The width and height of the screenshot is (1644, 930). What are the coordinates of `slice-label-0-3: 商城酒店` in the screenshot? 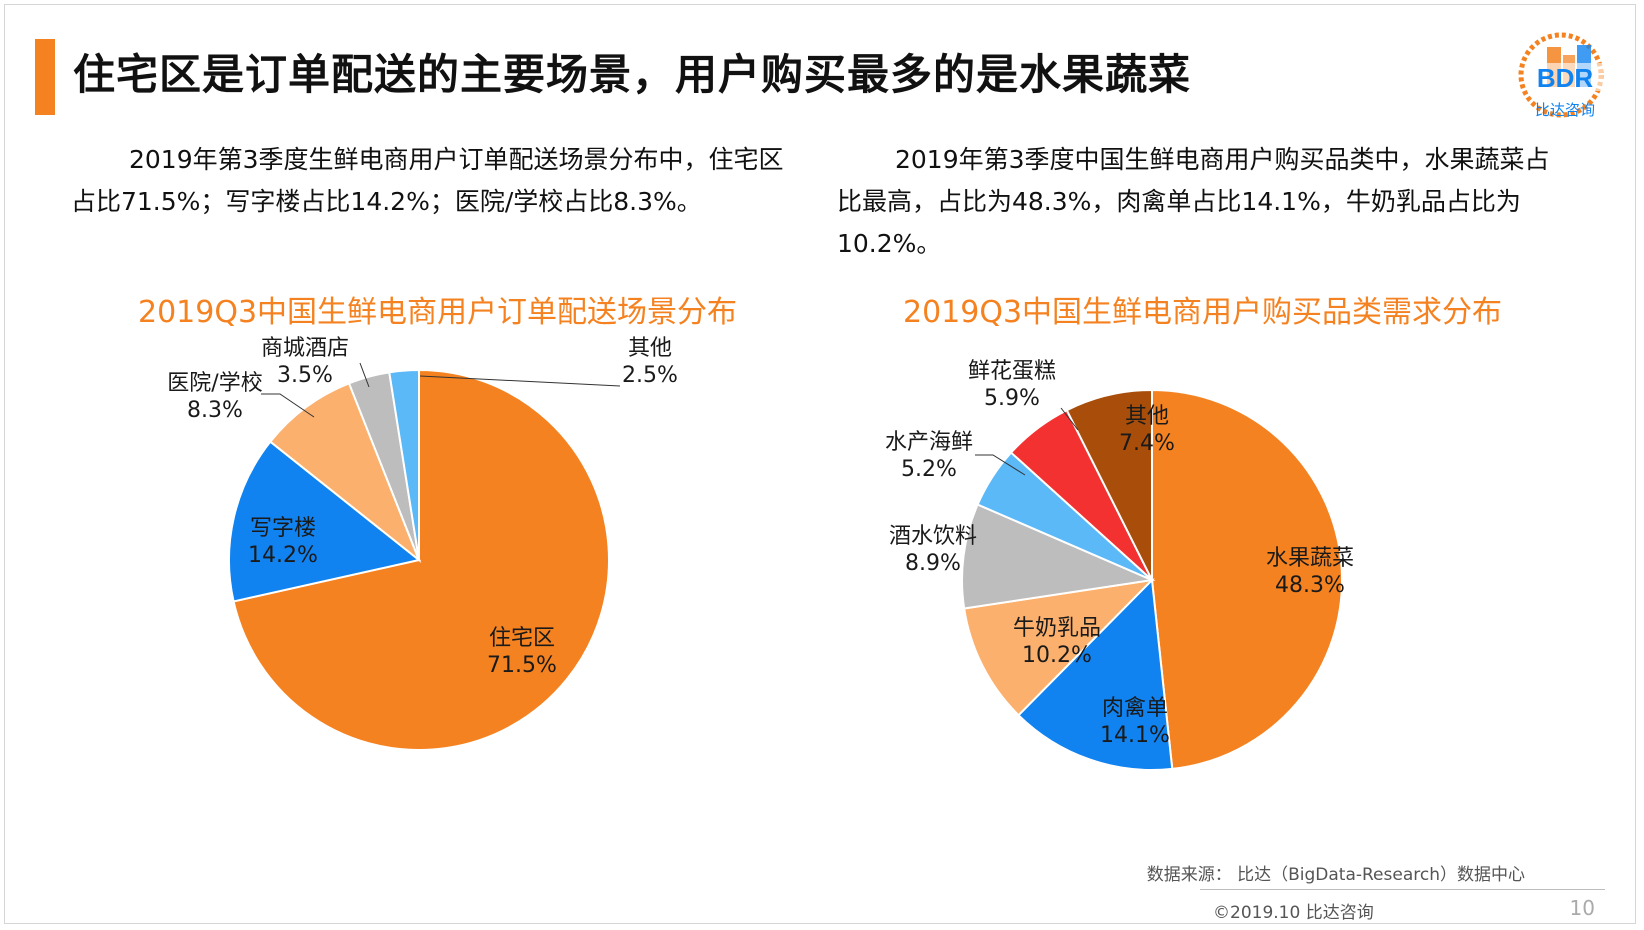 It's located at (305, 348).